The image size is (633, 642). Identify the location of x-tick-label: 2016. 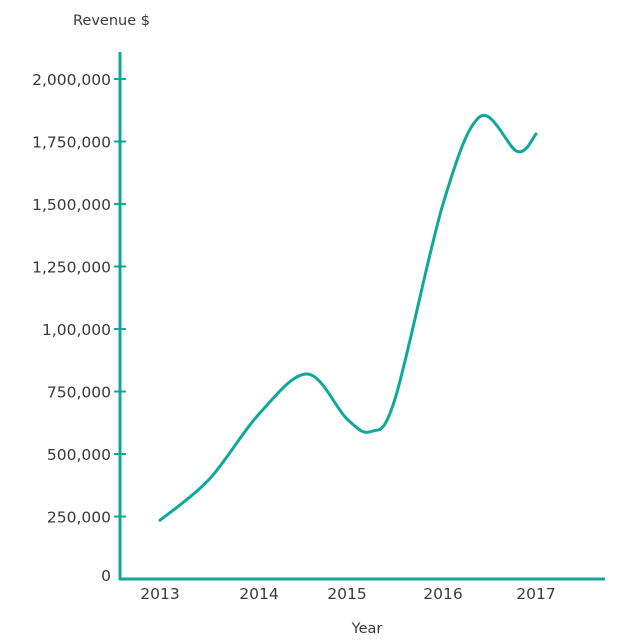
(442, 594).